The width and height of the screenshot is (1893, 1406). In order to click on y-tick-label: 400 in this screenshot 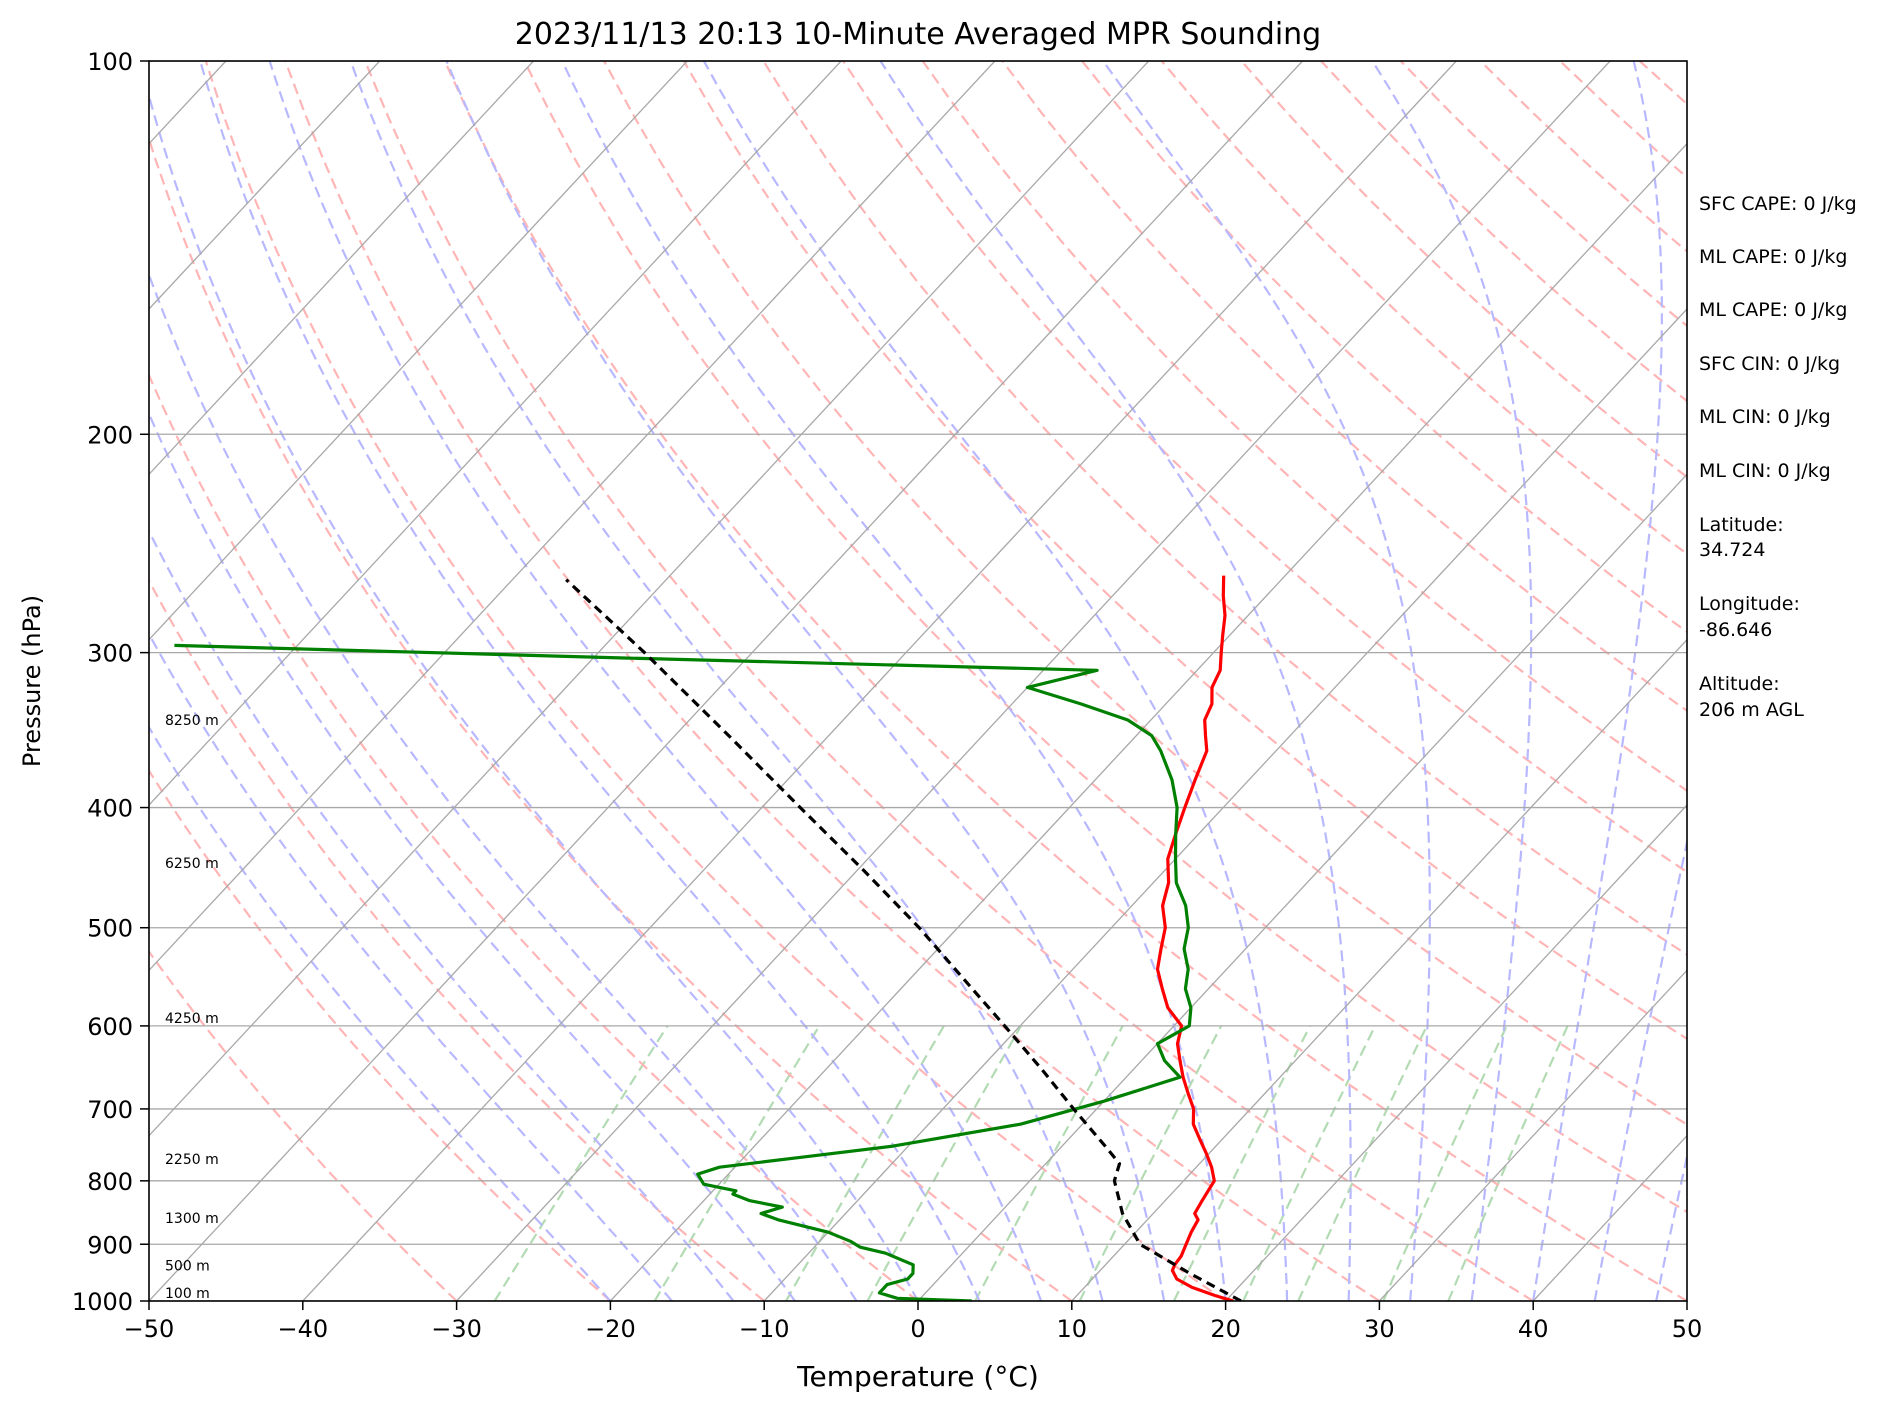, I will do `click(110, 809)`.